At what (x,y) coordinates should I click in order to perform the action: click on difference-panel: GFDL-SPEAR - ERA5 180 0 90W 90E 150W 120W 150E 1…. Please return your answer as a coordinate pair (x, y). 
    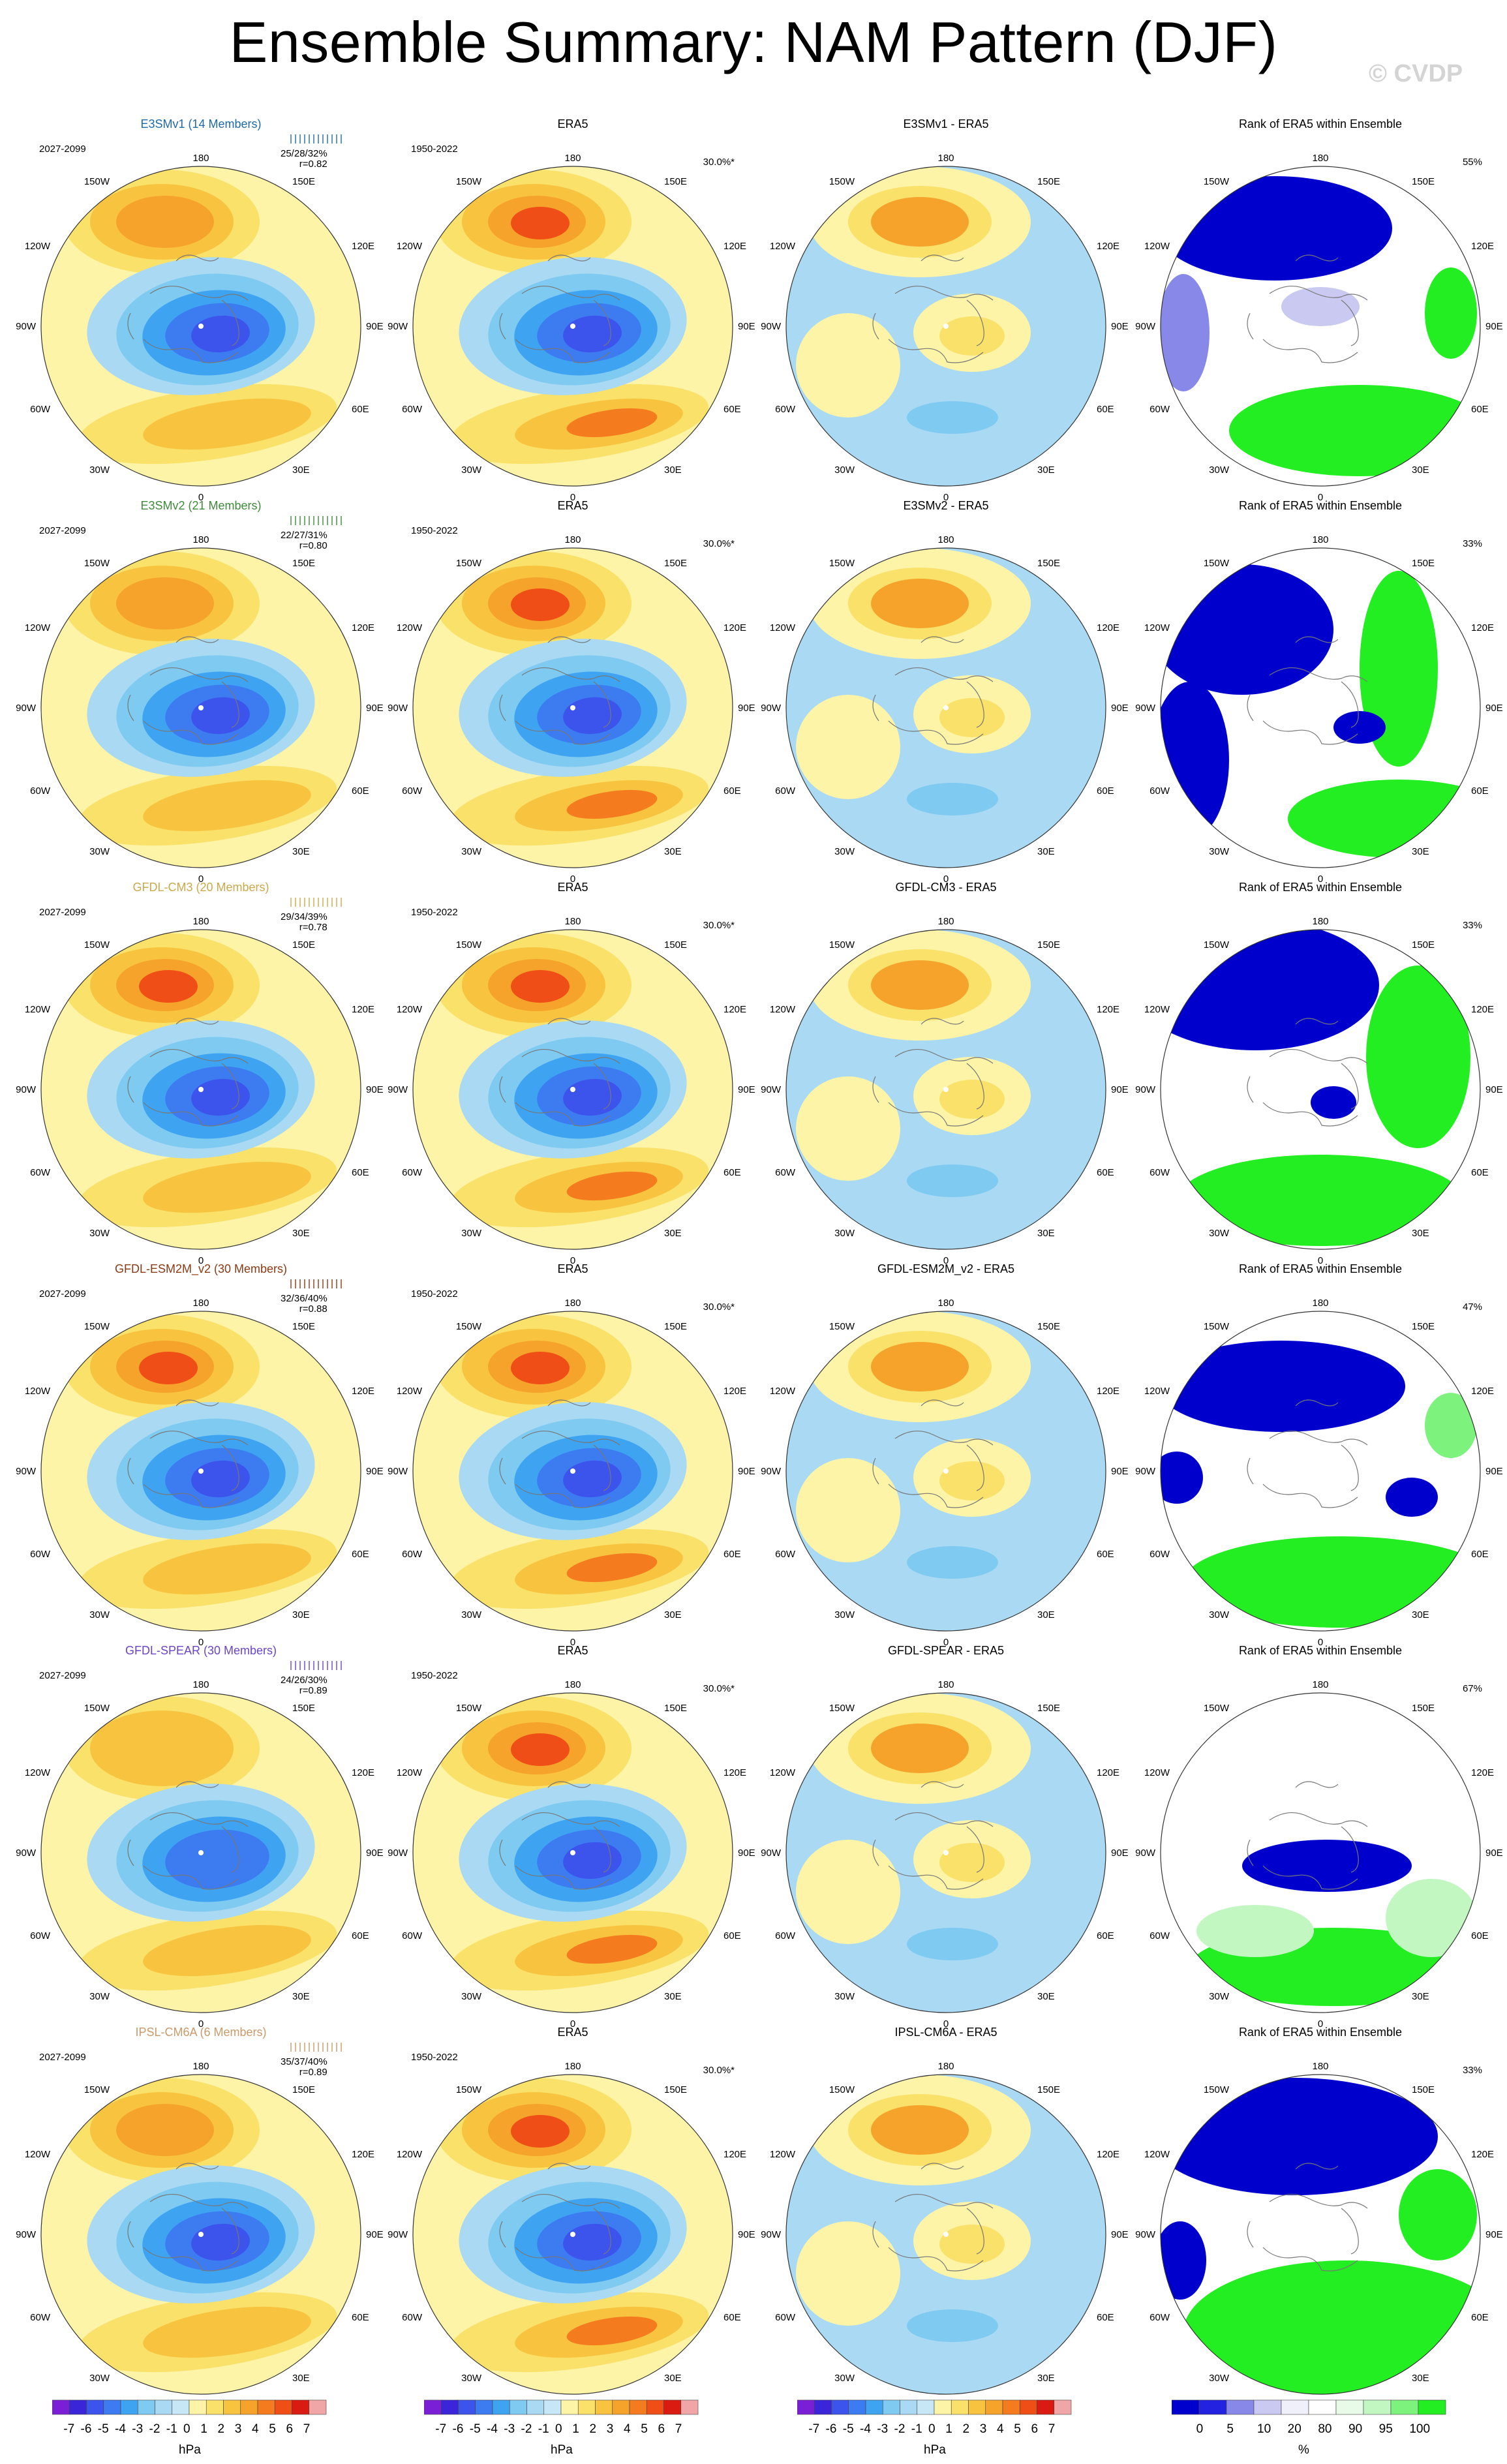
    Looking at the image, I should click on (946, 1837).